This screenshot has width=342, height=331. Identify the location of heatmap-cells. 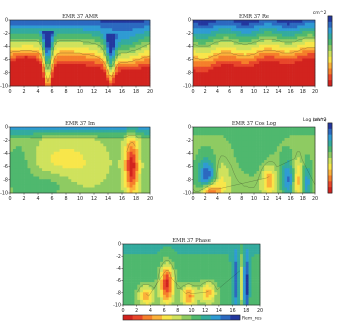
(254, 160).